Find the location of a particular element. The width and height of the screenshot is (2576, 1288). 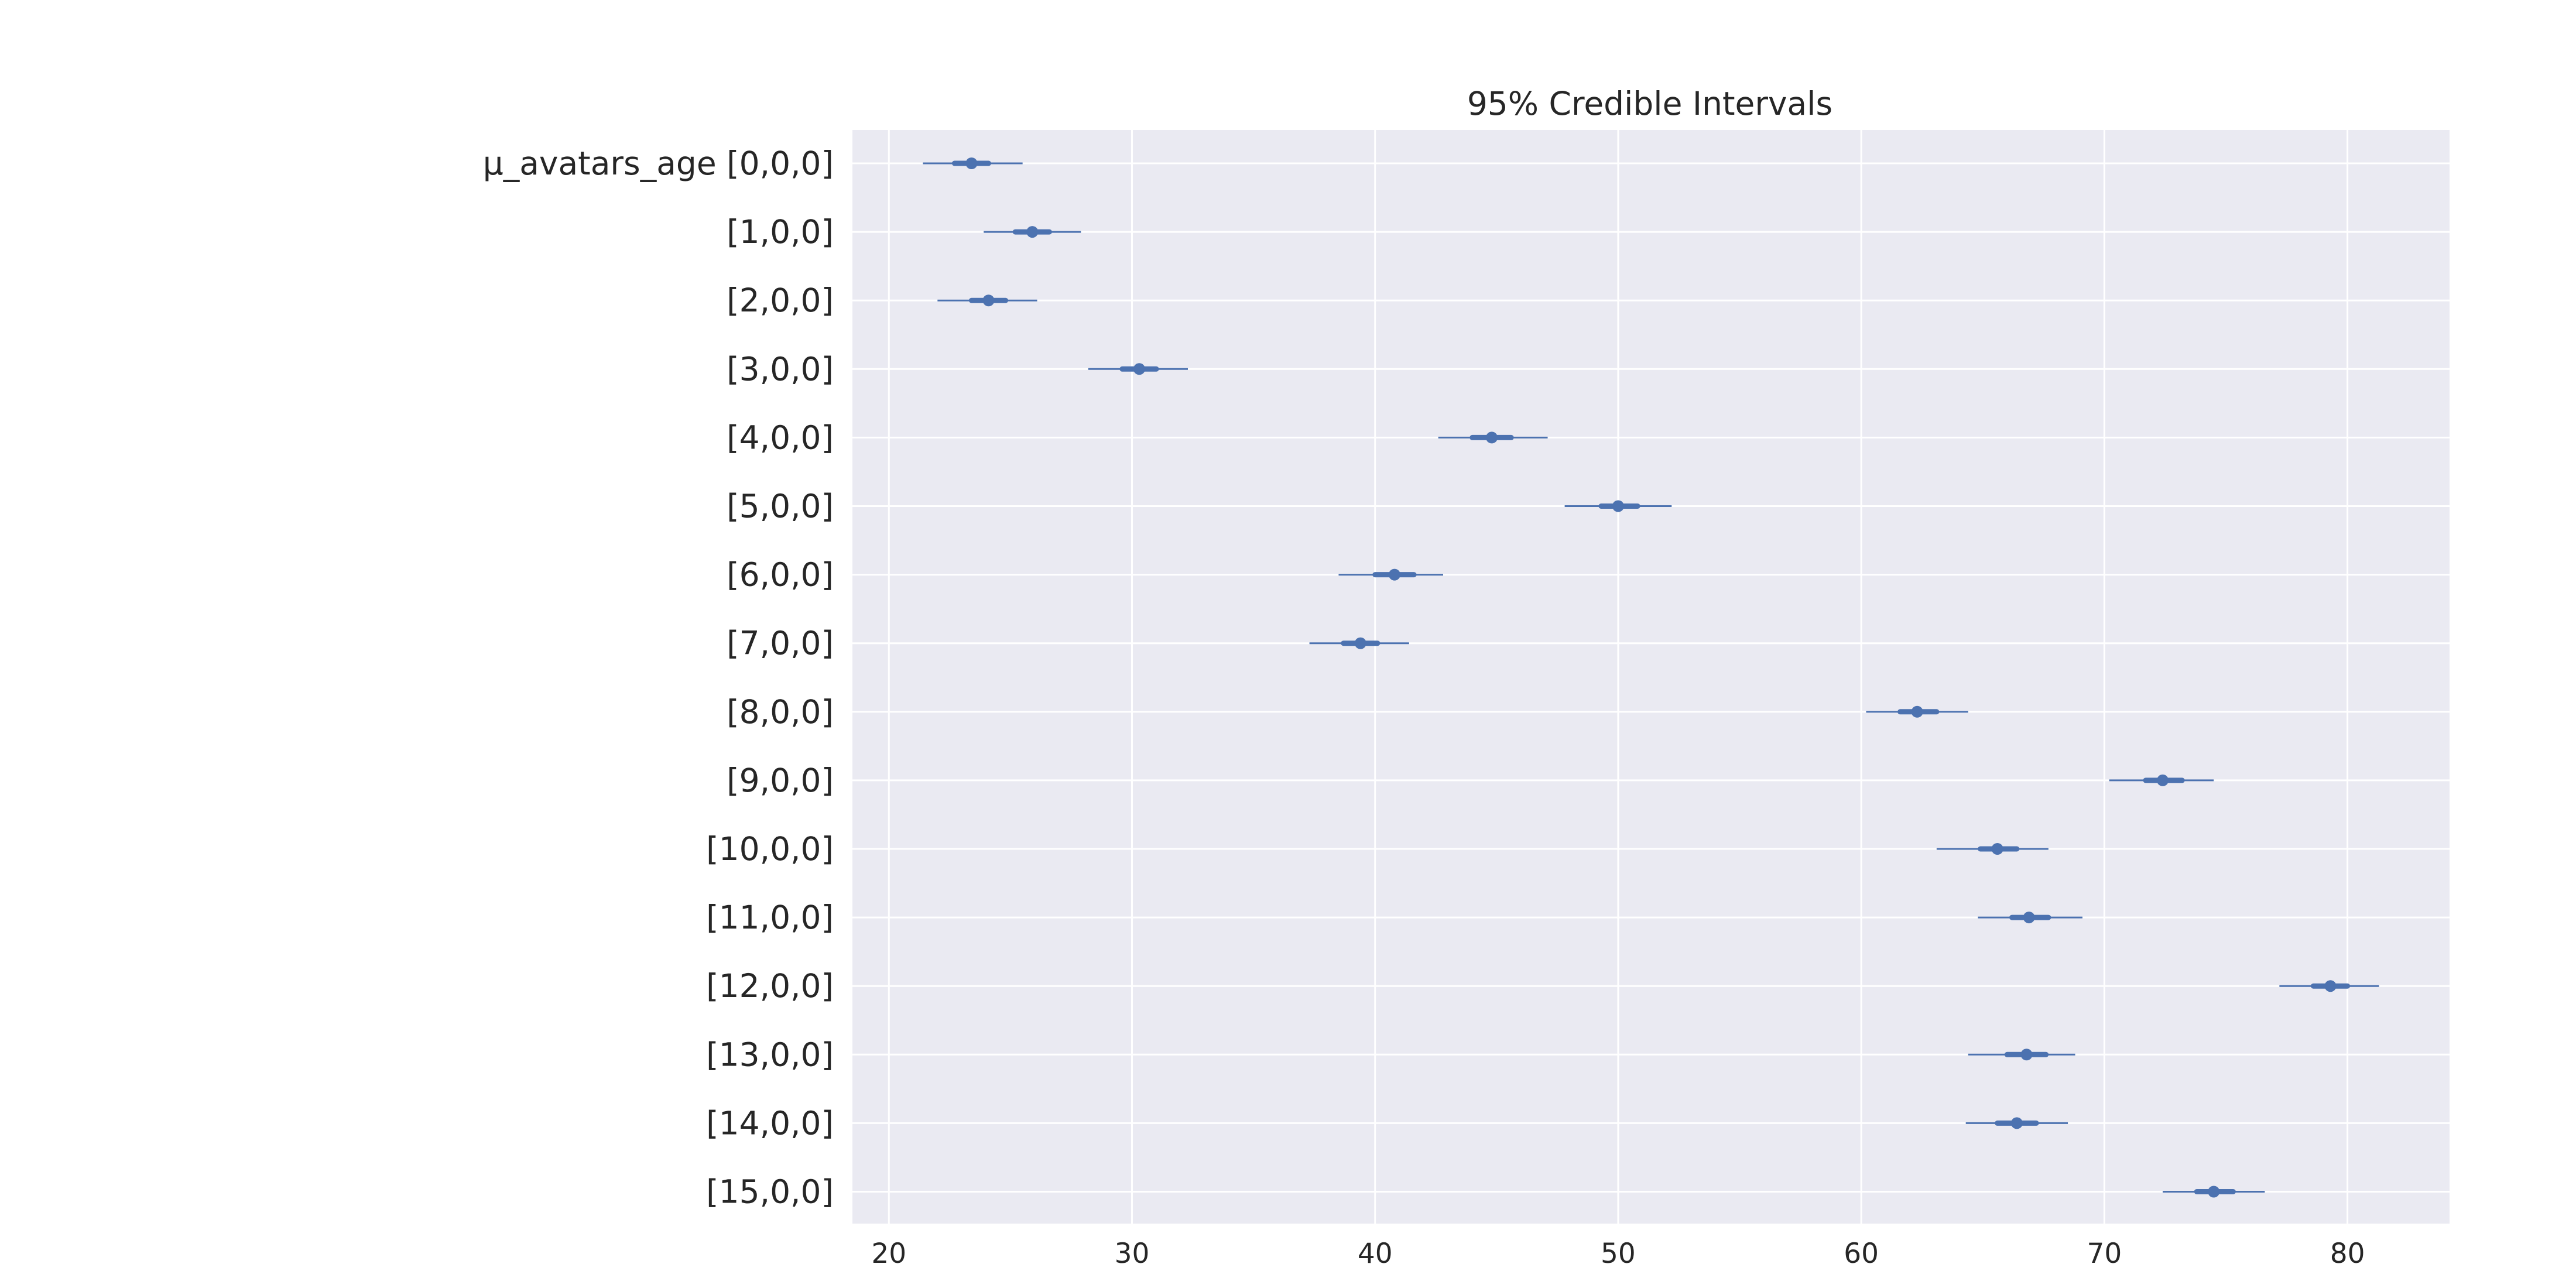

x-tick-label-70: 70 is located at coordinates (2104, 1254).